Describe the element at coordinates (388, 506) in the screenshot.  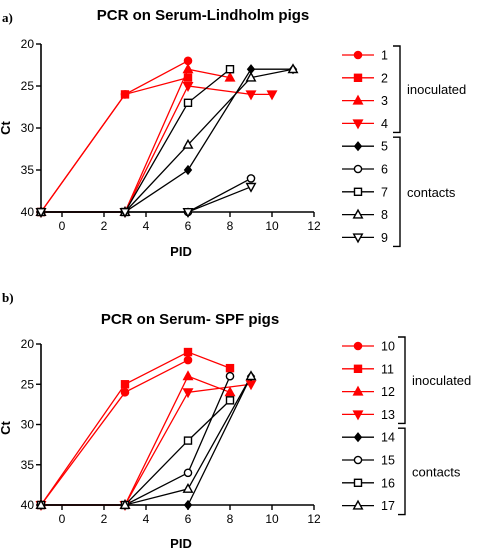
I see `legend-label-17: 17` at that location.